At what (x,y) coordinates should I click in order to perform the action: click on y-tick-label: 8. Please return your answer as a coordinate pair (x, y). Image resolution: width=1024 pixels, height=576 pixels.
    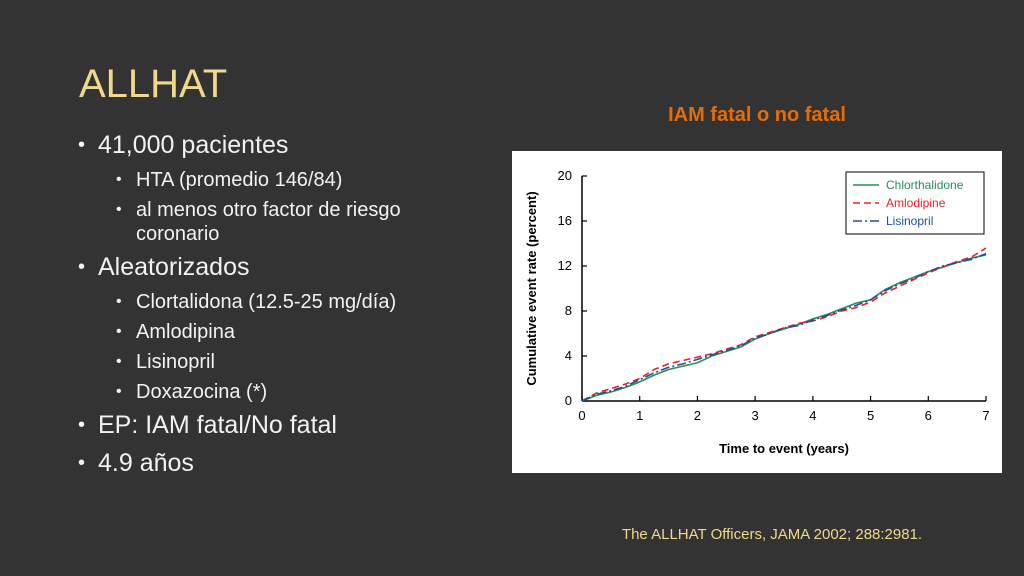
    Looking at the image, I should click on (568, 310).